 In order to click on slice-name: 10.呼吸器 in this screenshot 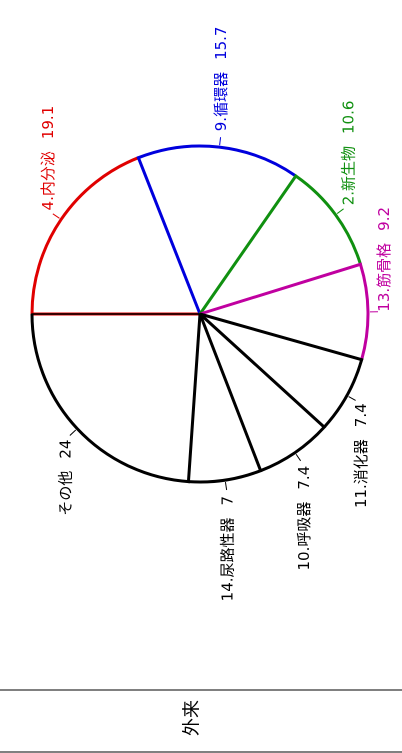, I will do `click(304, 536)`.